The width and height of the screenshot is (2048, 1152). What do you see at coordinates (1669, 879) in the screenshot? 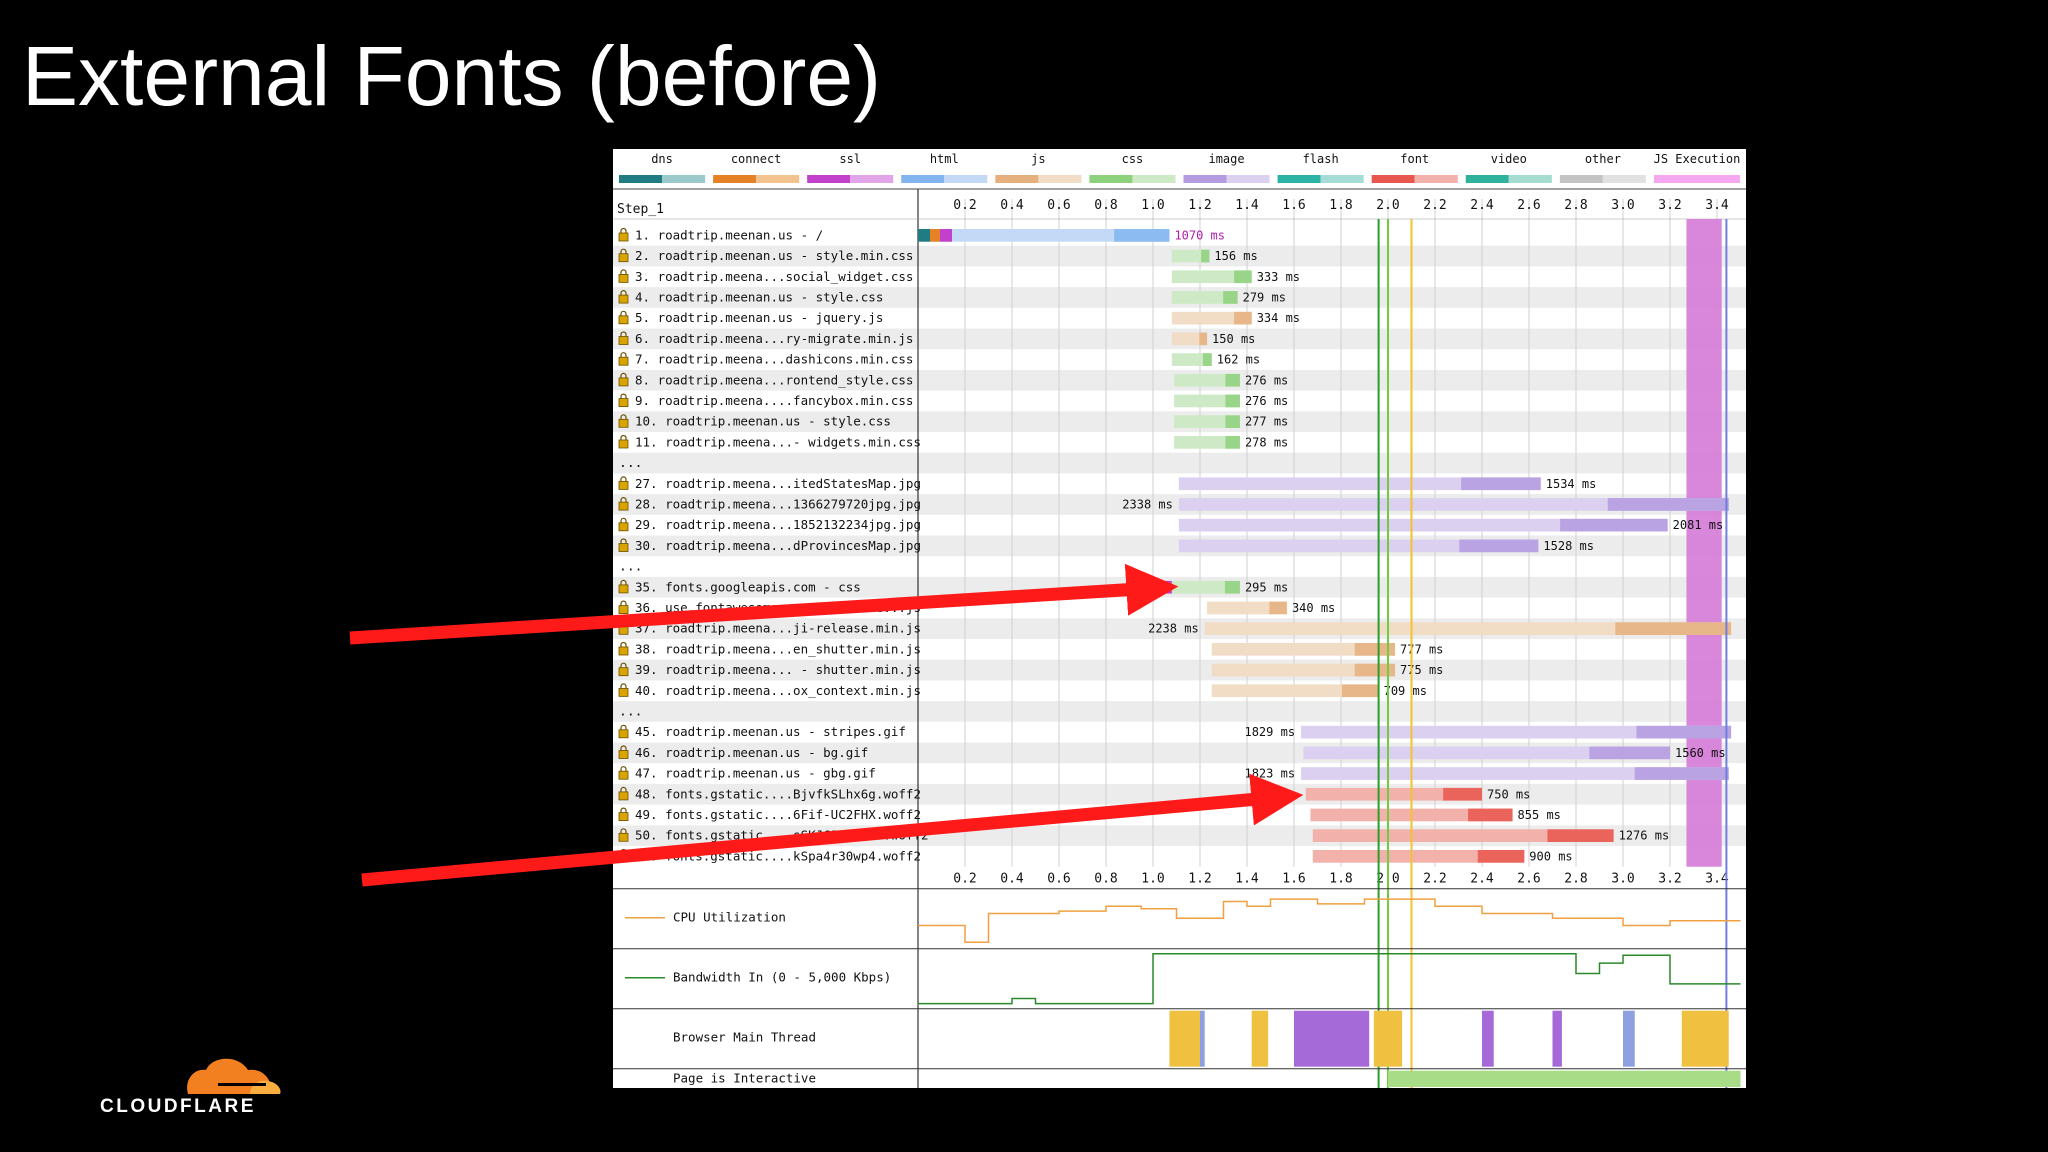
I see `tick-label-bottom: 3.2` at bounding box center [1669, 879].